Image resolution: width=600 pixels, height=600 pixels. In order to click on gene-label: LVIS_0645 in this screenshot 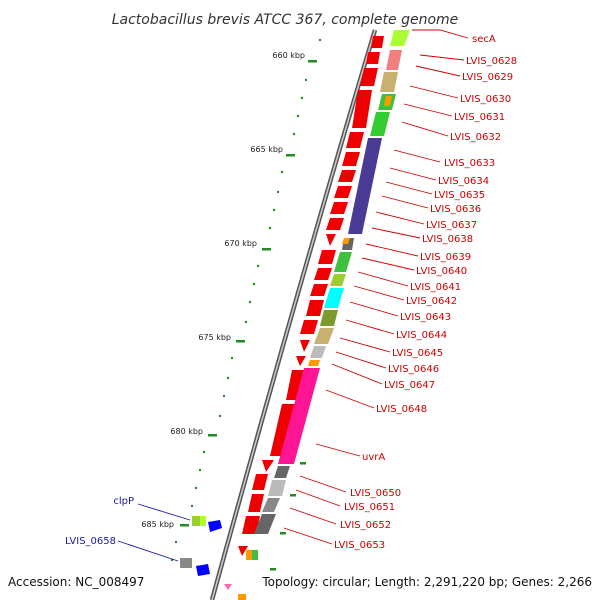, I will do `click(417, 353)`.